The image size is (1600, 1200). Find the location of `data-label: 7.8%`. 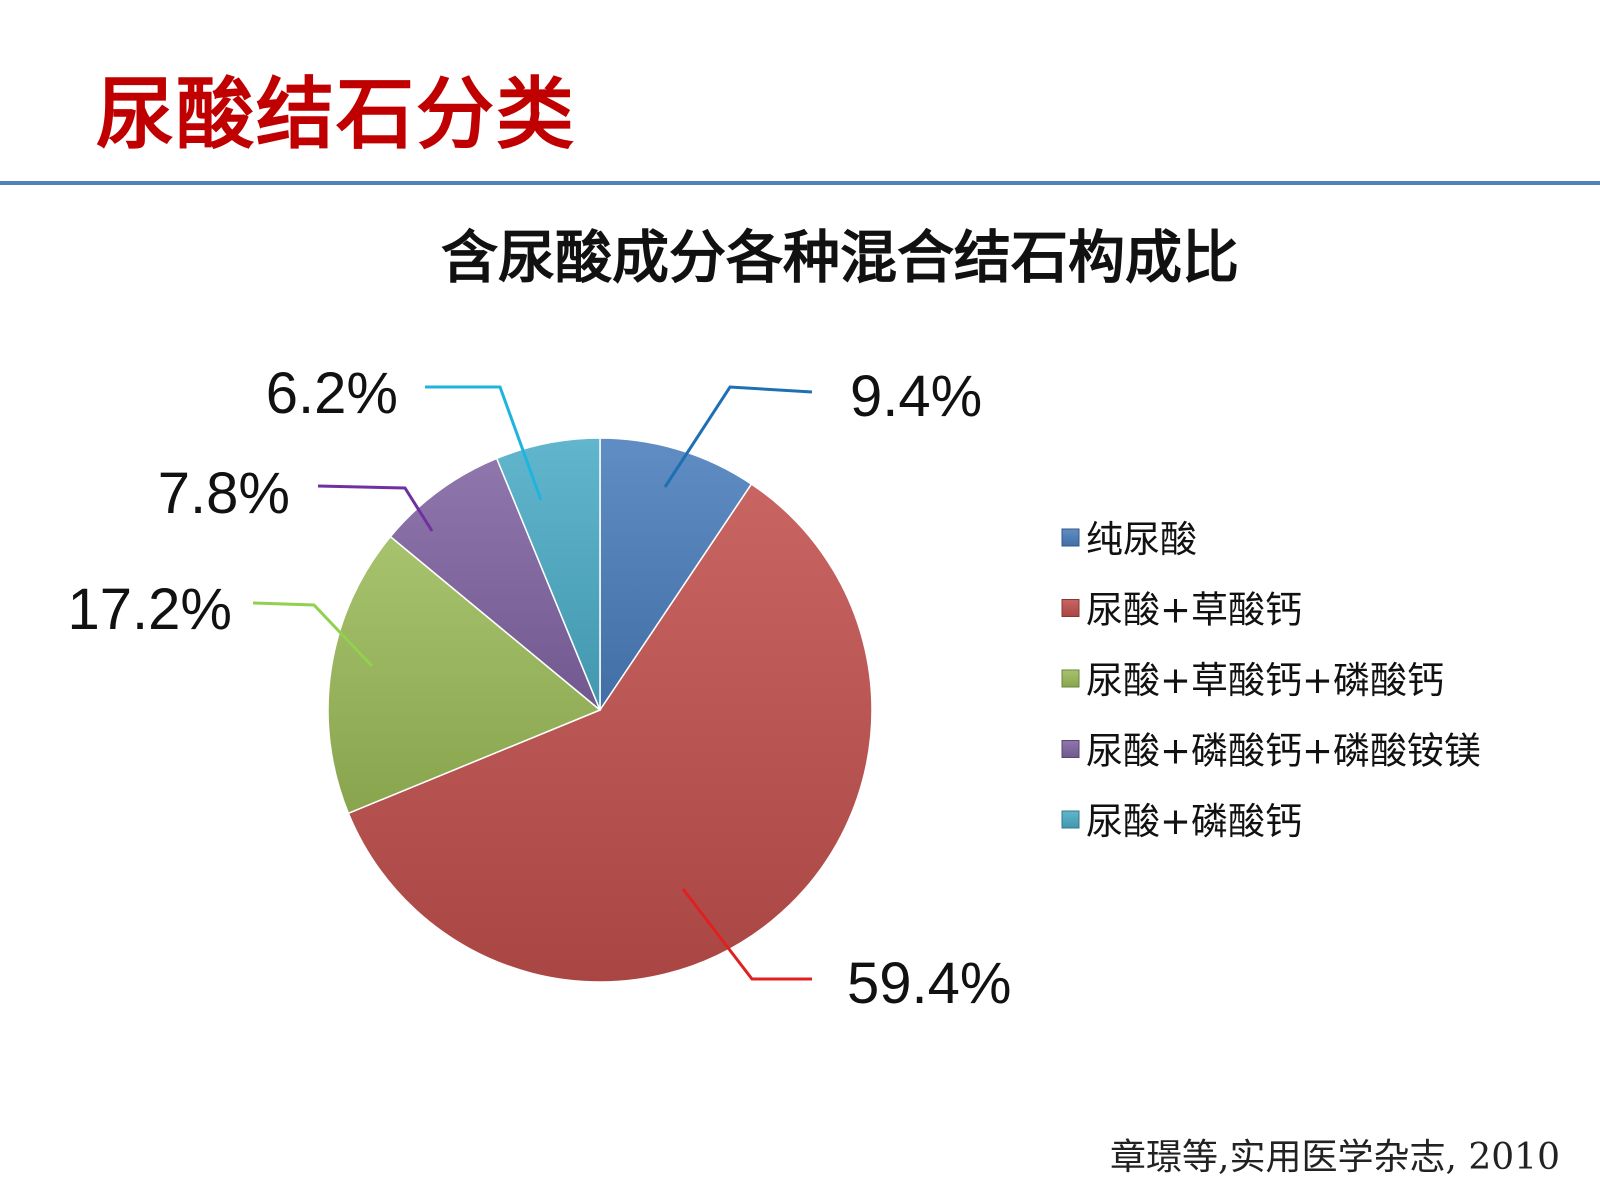

data-label: 7.8% is located at coordinates (224, 493).